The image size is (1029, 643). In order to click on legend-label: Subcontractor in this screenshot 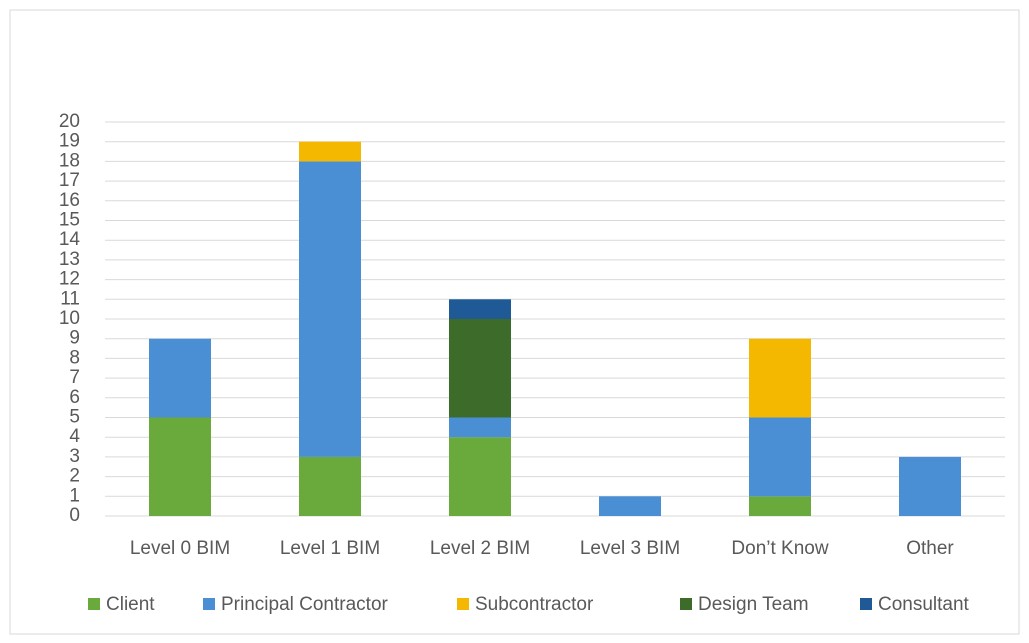, I will do `click(534, 604)`.